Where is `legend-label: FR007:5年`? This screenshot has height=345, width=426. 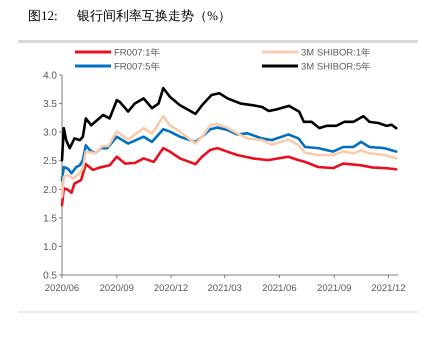
legend-label: FR007:5年 is located at coordinates (137, 66).